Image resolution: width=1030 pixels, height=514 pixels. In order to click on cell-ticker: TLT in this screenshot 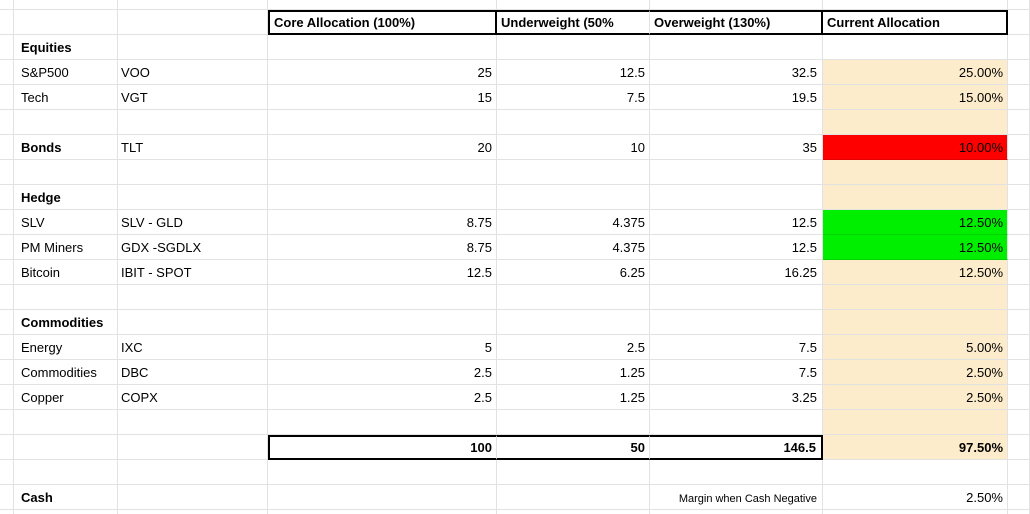, I will do `click(193, 147)`.